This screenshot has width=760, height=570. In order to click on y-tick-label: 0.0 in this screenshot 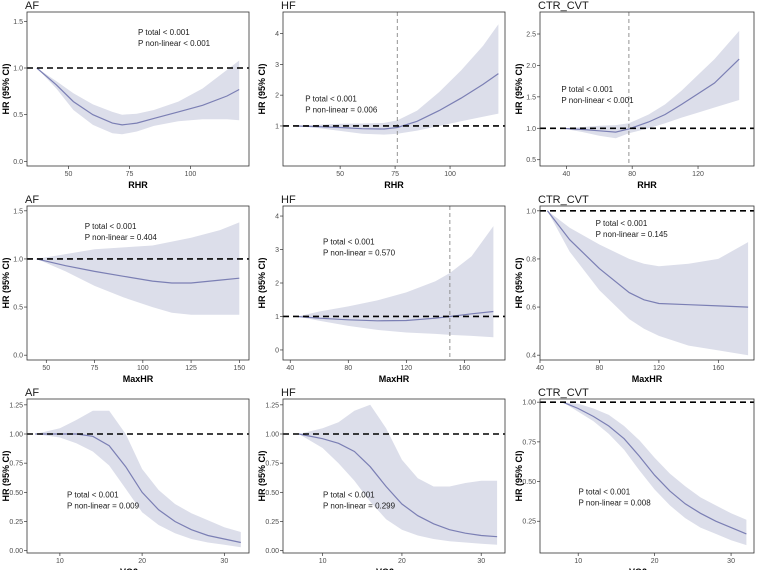, I will do `click(18, 162)`.